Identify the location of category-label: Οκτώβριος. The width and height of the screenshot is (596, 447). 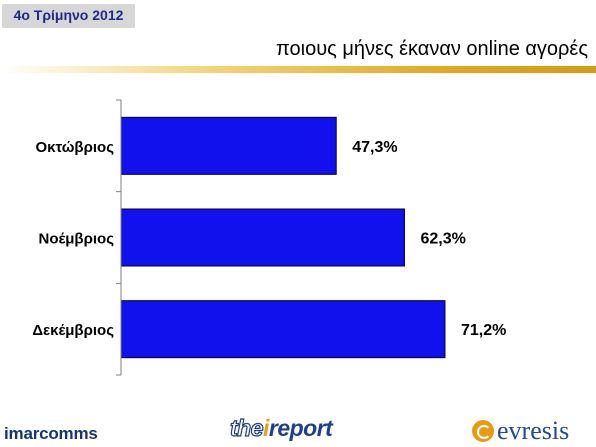
(74, 147).